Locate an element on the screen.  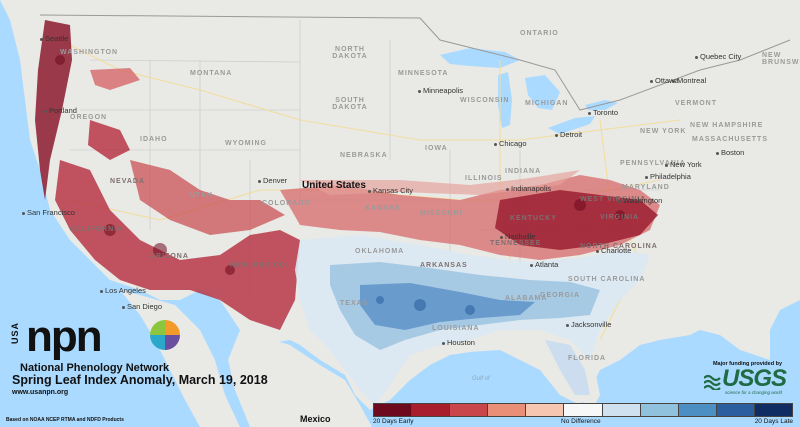
state-label: WISCONSIN is located at coordinates (485, 100).